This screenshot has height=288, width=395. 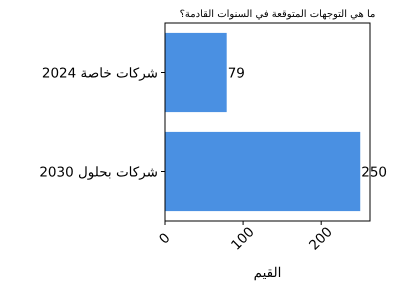 I want to click on x-axis-title: القيم, so click(x=268, y=273).